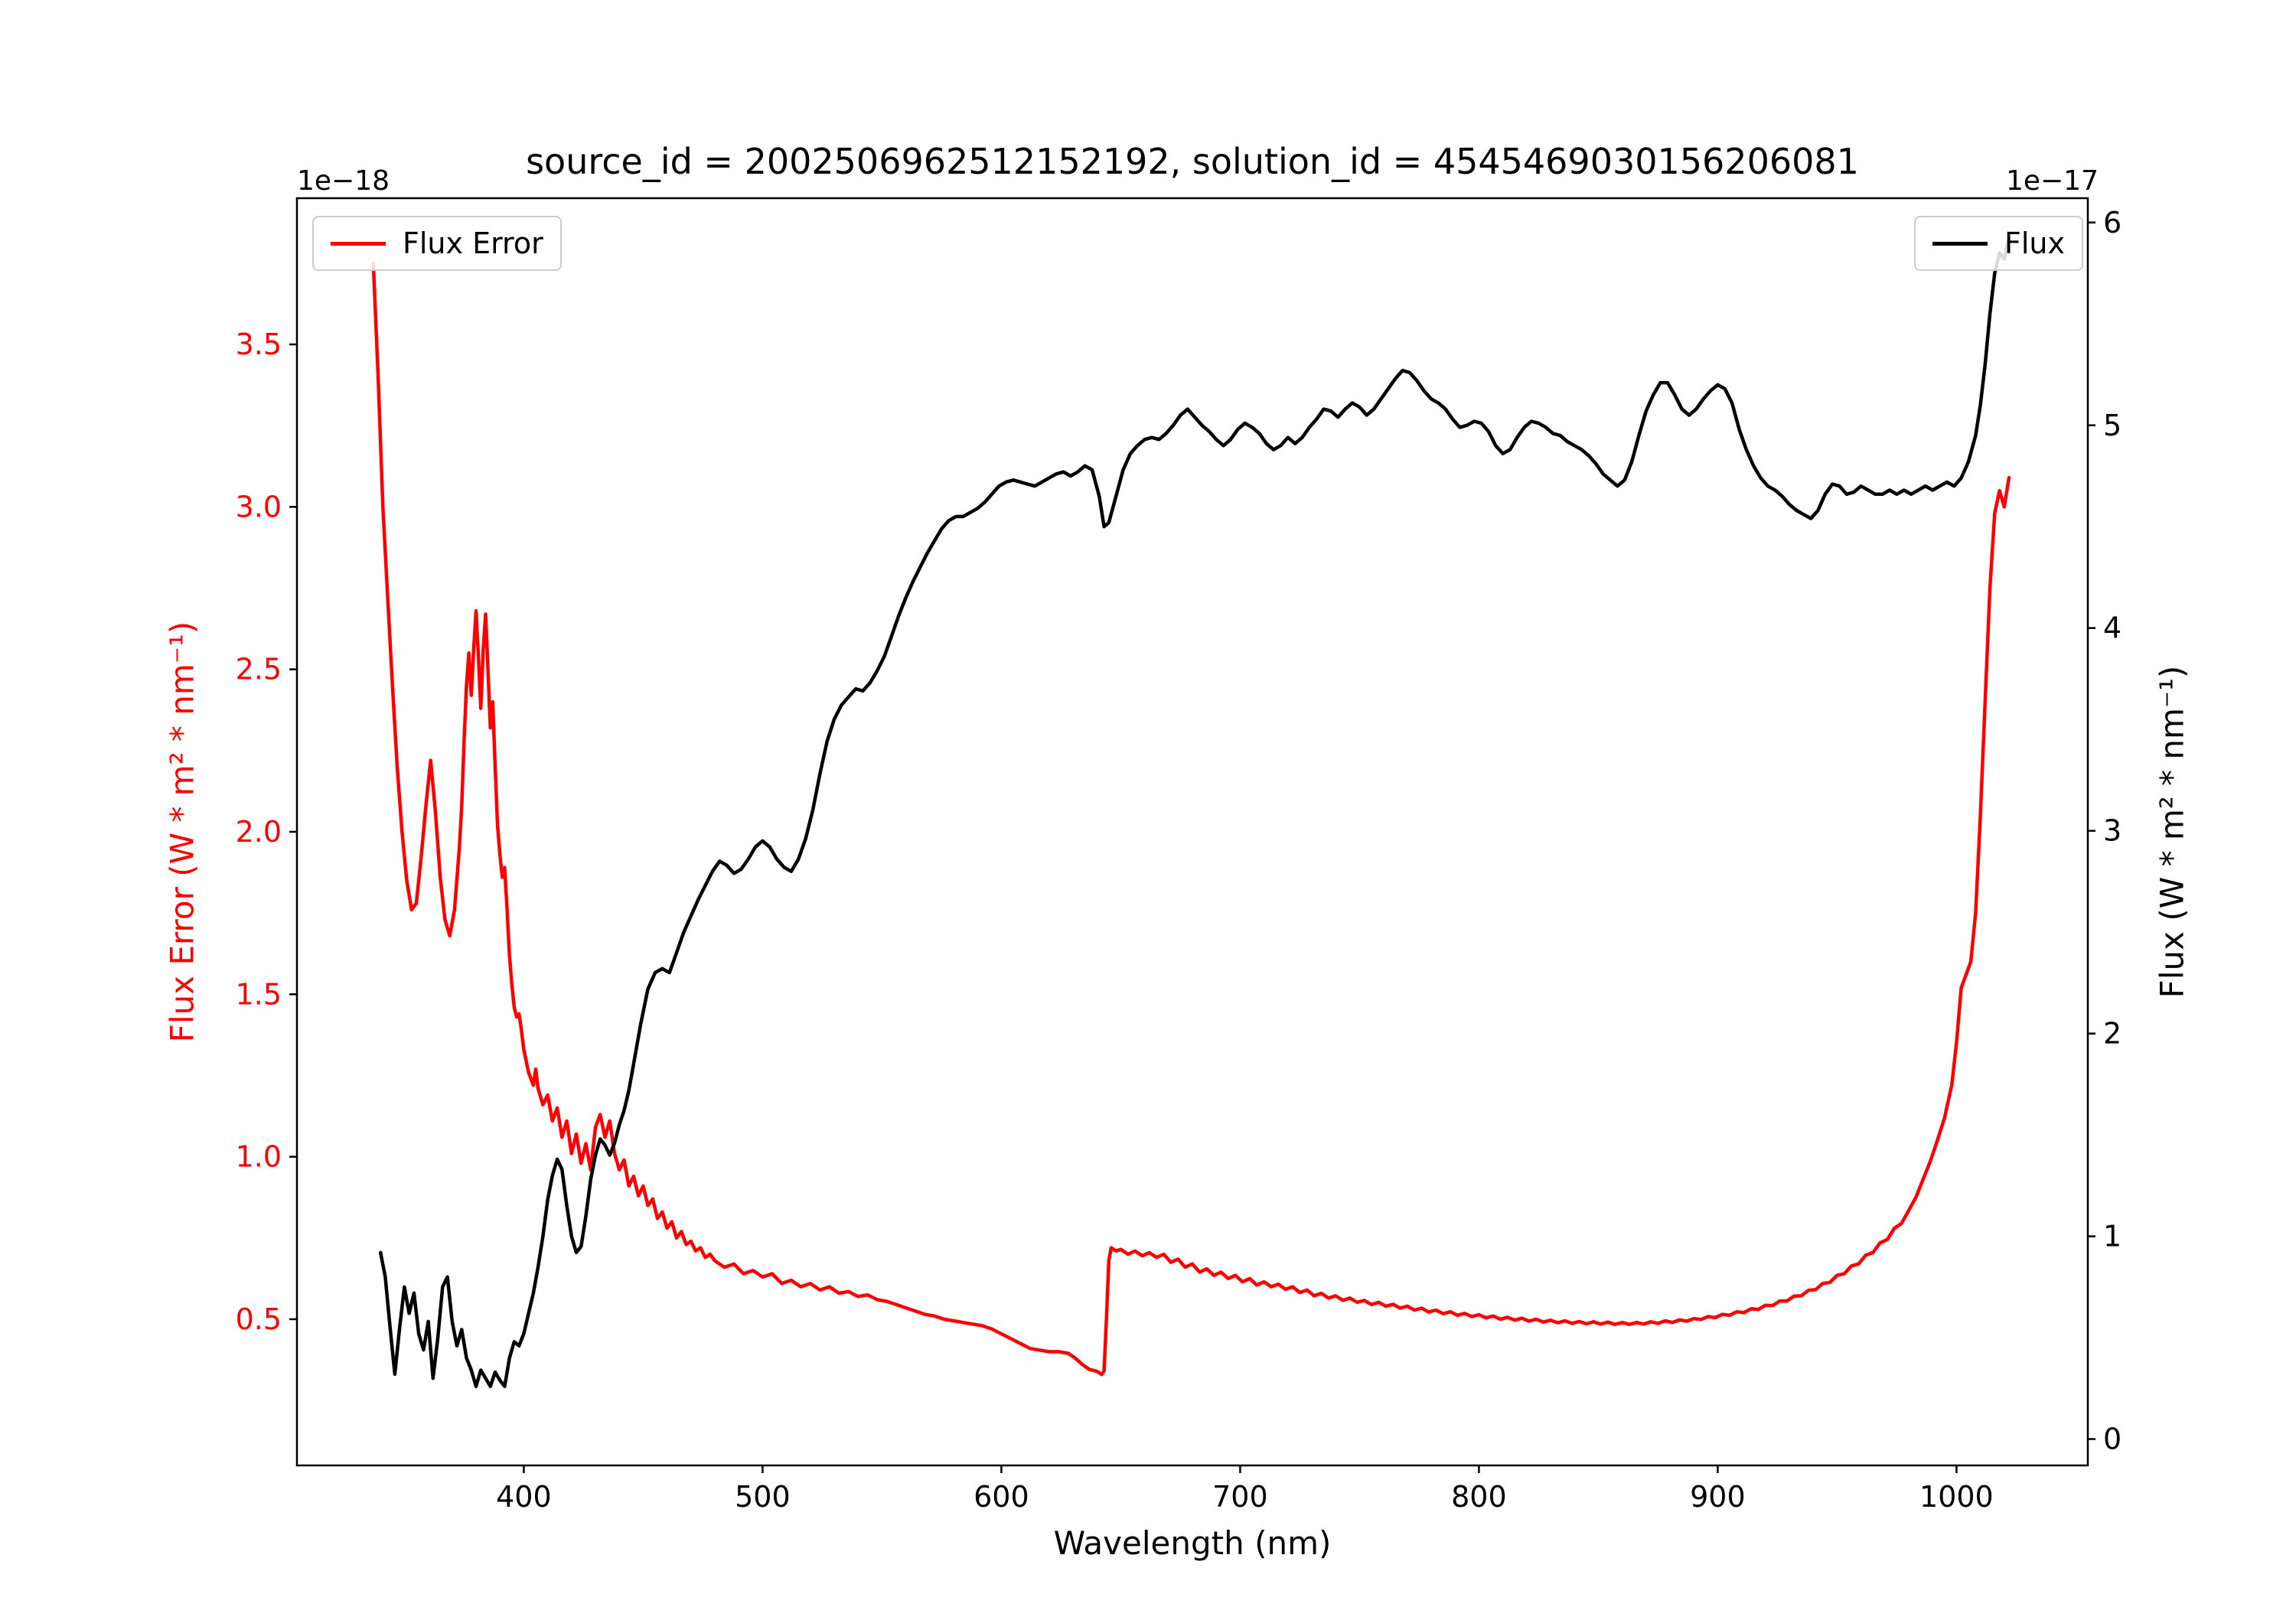 This screenshot has width=2296, height=1607. I want to click on y-left-tick-label: 2.5, so click(259, 669).